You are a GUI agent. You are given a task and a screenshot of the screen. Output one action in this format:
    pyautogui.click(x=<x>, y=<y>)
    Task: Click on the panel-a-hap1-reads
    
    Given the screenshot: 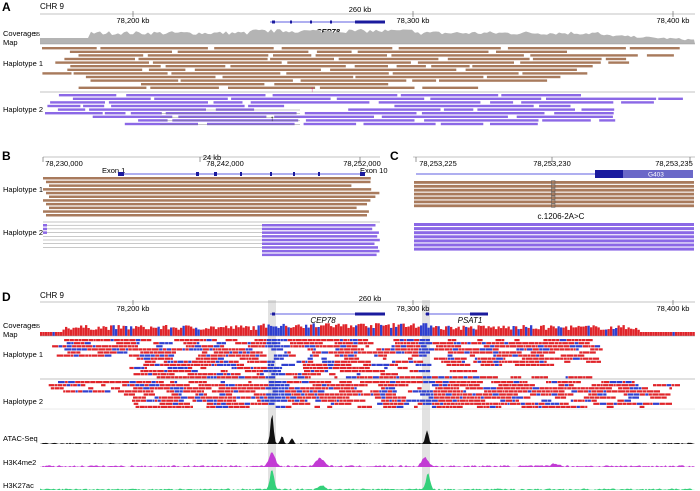 What is the action you would take?
    pyautogui.click(x=361, y=68)
    